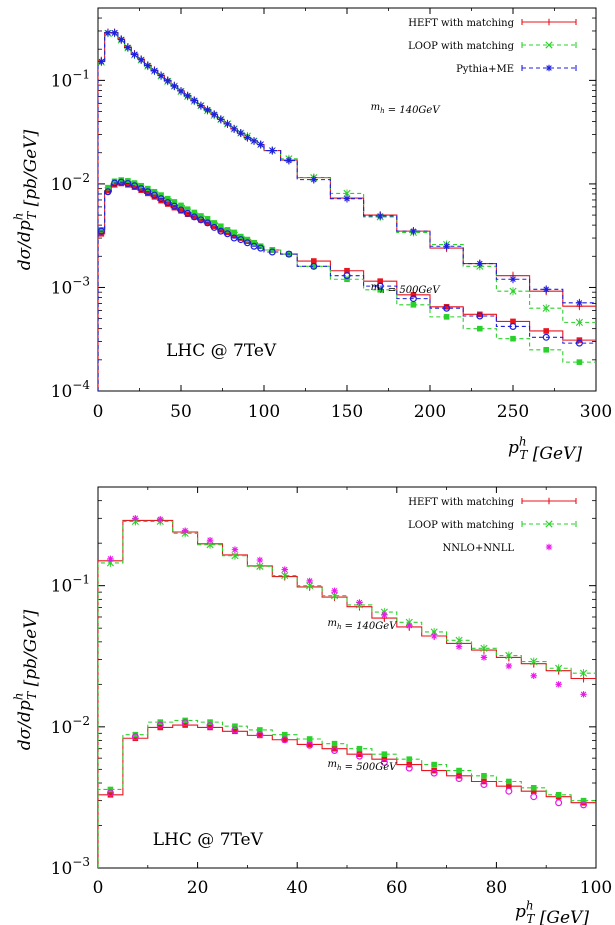 Image resolution: width=615 pixels, height=925 pixels. Describe the element at coordinates (362, 766) in the screenshot. I see `mass-annotation: mh = 500GeV` at that location.